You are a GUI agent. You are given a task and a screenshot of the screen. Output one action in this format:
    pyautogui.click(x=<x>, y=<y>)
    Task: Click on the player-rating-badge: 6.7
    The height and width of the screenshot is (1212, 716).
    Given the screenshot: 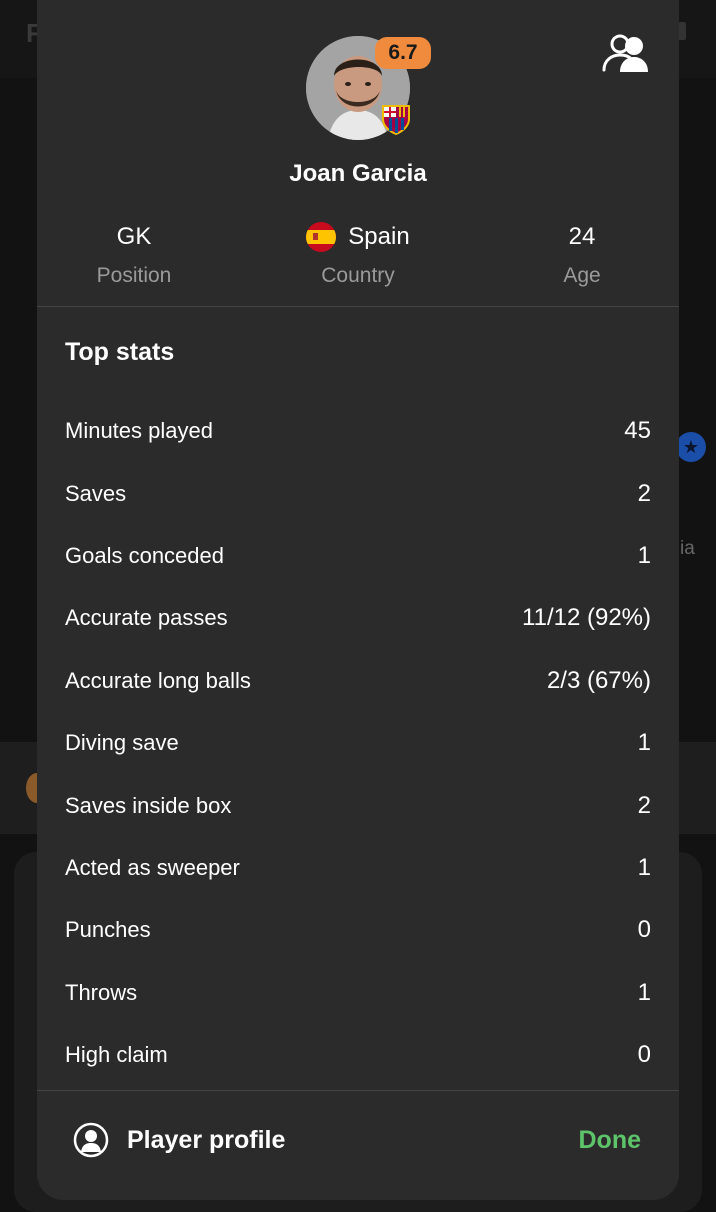 What is the action you would take?
    pyautogui.click(x=403, y=53)
    